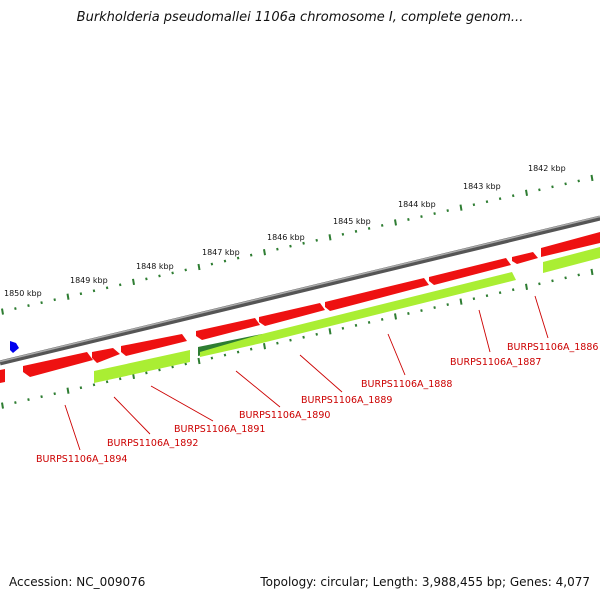 The image size is (600, 600). I want to click on kbp-label-1846: 1846 kbp, so click(286, 237).